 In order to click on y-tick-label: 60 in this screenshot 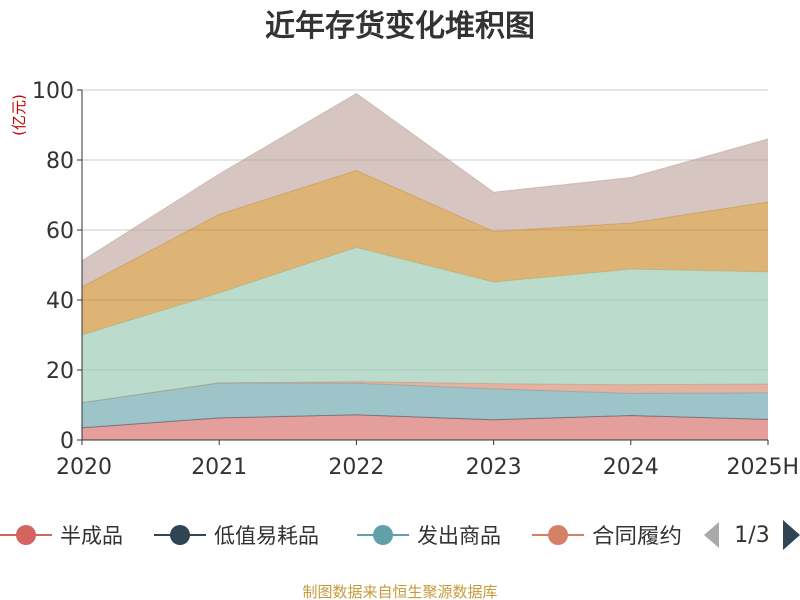, I will do `click(60, 231)`.